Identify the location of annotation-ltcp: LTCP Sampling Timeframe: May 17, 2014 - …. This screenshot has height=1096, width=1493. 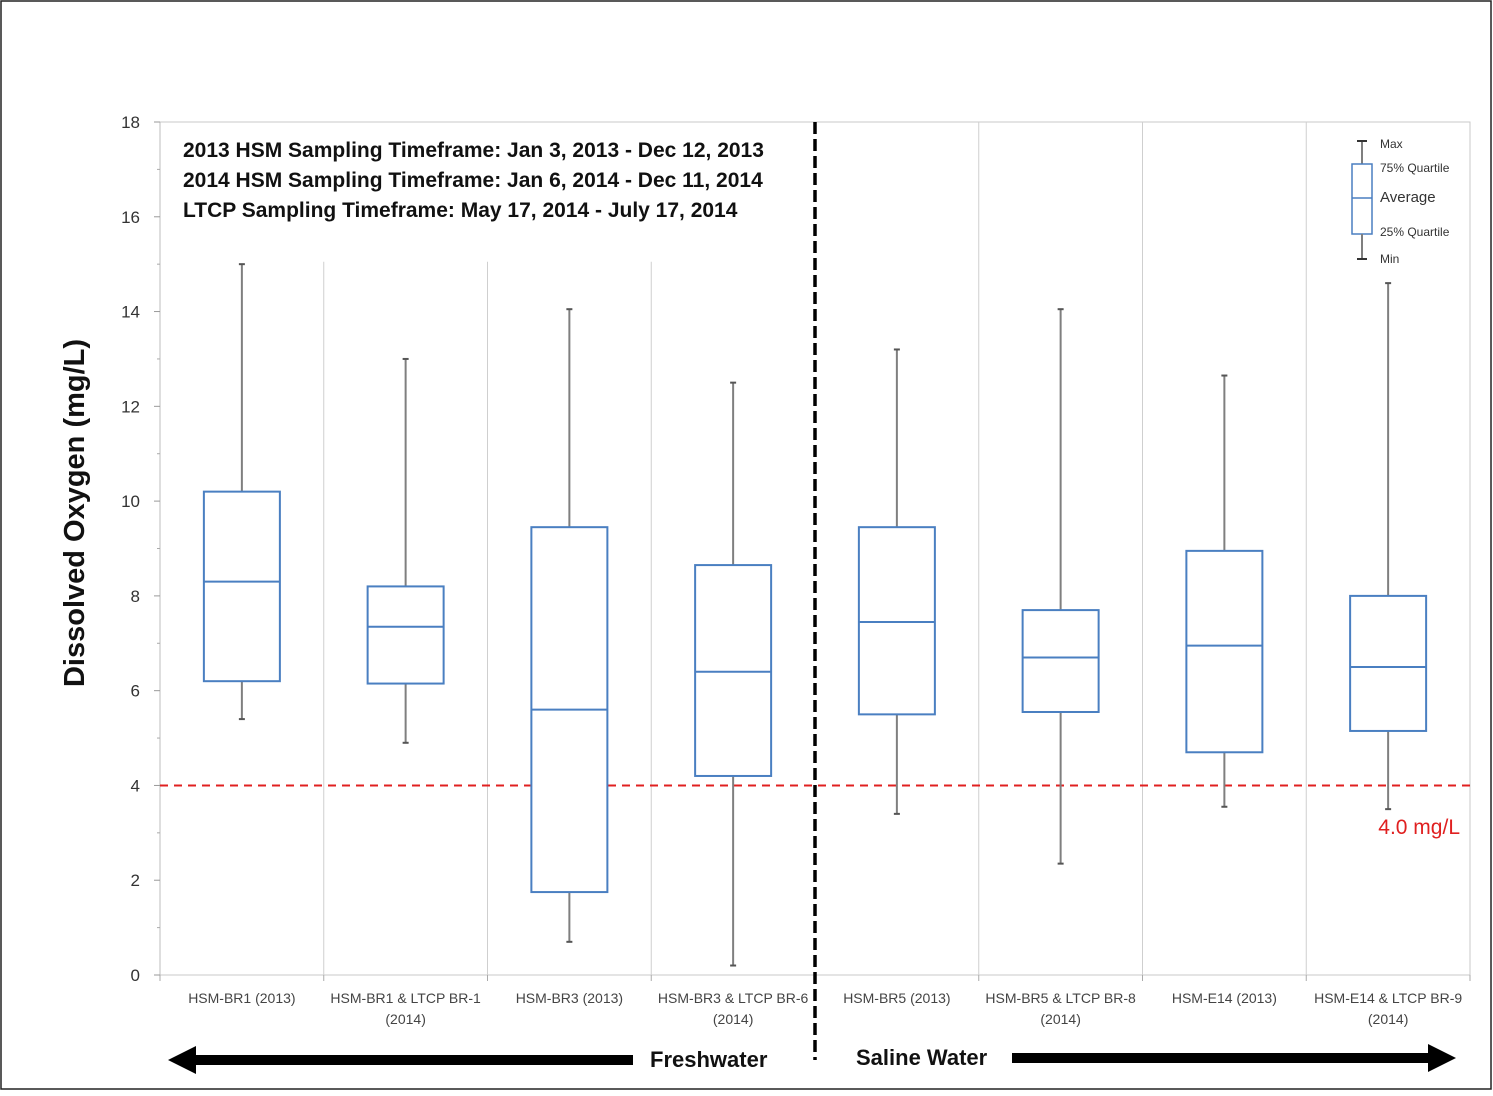
(460, 210).